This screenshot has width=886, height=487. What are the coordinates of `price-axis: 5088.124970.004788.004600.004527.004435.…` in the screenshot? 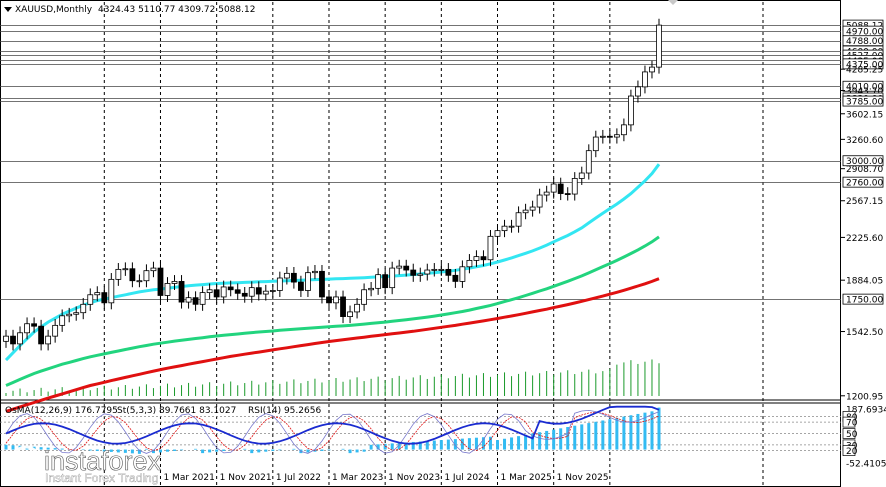 It's located at (863, 244).